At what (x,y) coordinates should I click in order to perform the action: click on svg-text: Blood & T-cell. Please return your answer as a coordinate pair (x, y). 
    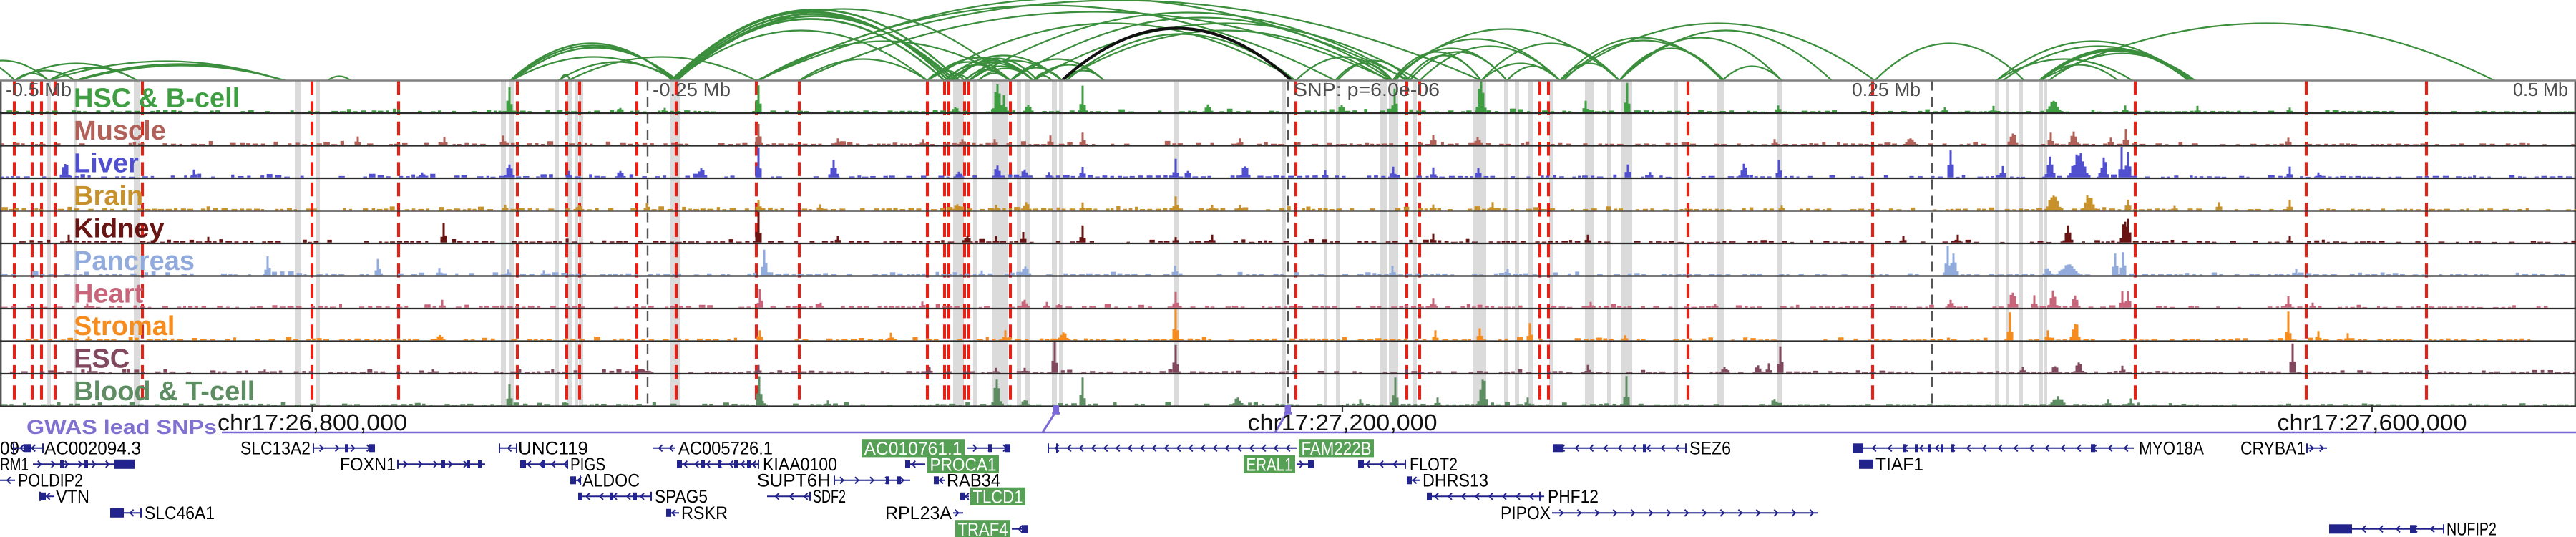
    Looking at the image, I should click on (164, 392).